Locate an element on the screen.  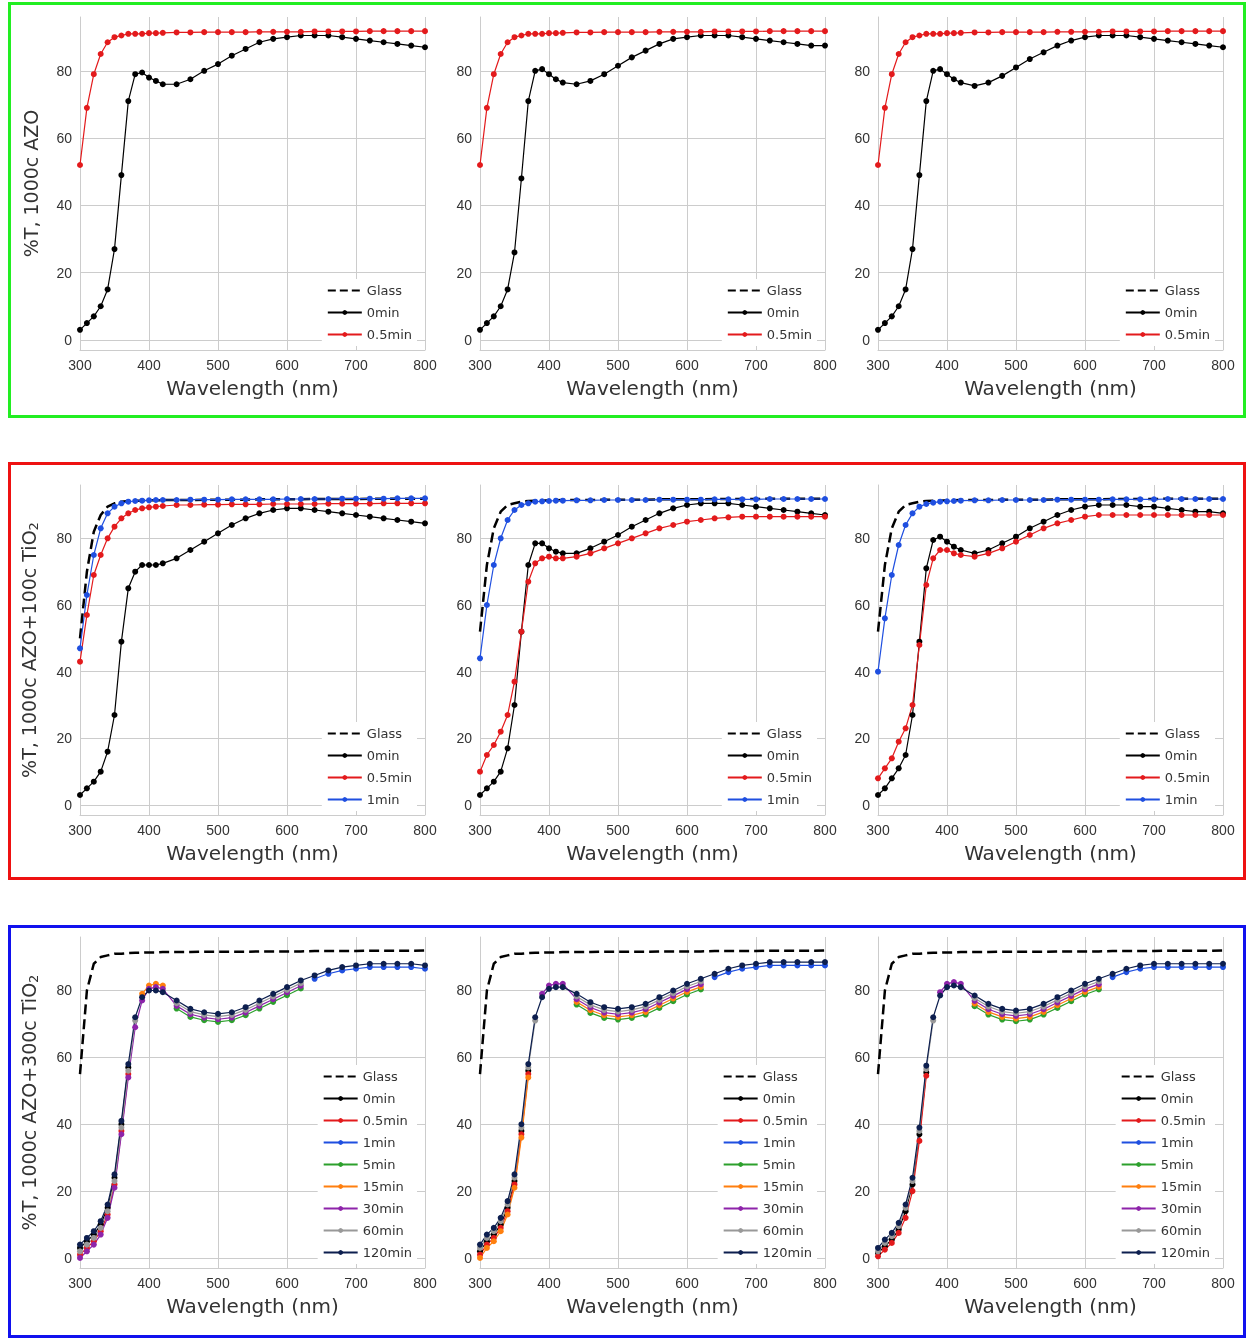
legend-label: 120min is located at coordinates (387, 1252).